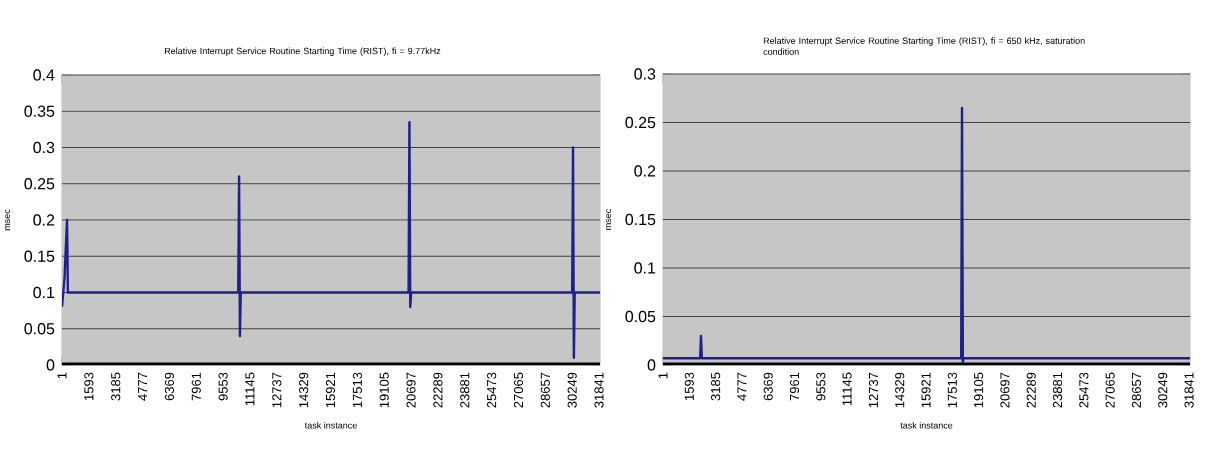 This screenshot has height=452, width=1205. What do you see at coordinates (924, 46) in the screenshot?
I see `chart-title: Relative Interrupt Service Routine Starting Time (RIST), fi = 650 kHz, saturation condition` at bounding box center [924, 46].